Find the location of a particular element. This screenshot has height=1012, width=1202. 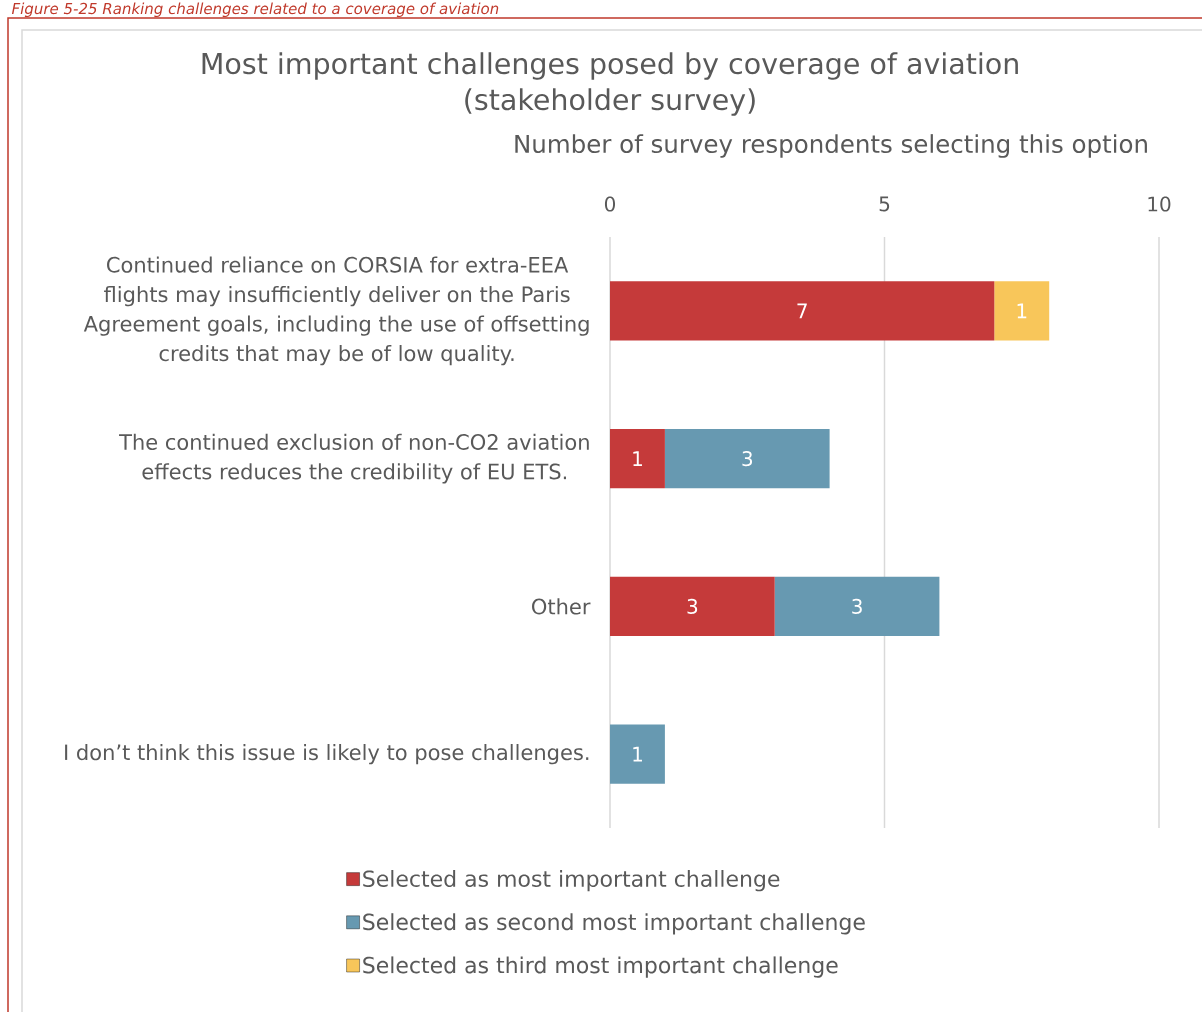

data-label: 7 is located at coordinates (802, 311).